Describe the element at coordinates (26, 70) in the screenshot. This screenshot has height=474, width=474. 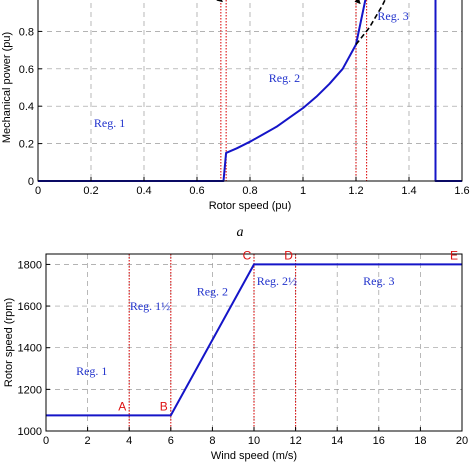
I see `y-tick-label: 0.6` at that location.